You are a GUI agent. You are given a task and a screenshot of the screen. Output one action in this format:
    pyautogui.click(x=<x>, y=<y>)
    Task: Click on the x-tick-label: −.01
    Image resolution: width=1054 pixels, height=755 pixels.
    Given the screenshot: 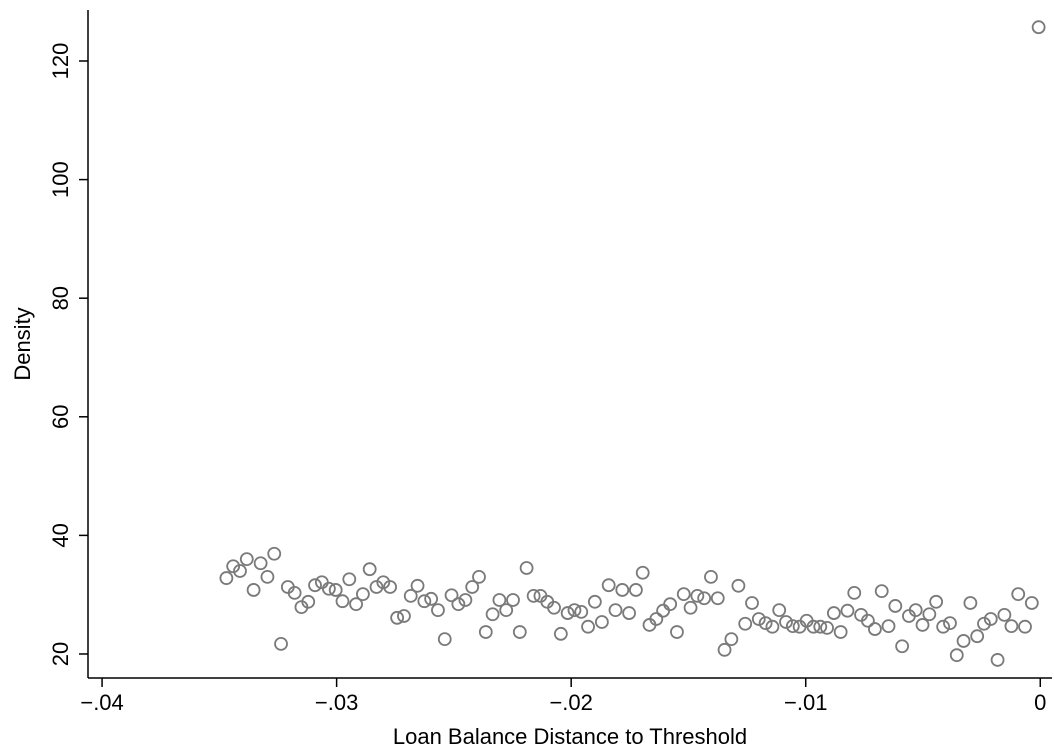 What is the action you would take?
    pyautogui.click(x=805, y=702)
    